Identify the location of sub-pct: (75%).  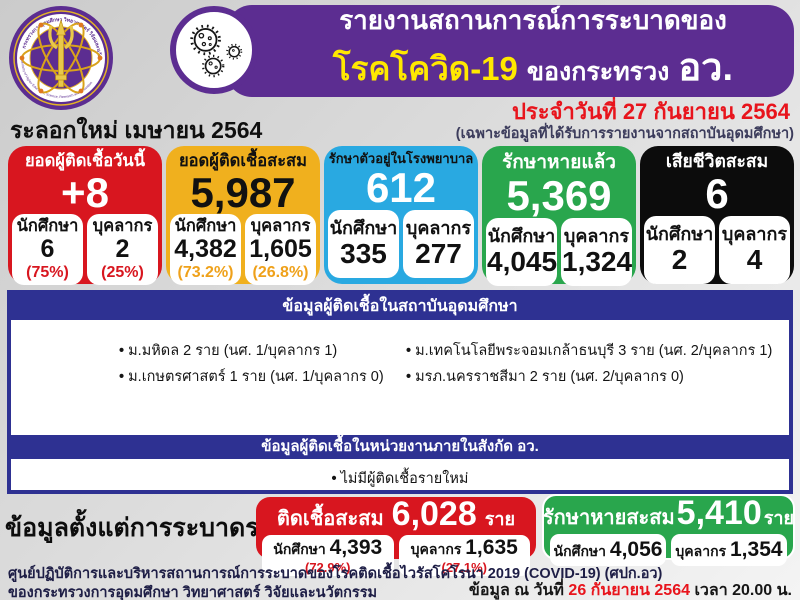
(47, 272).